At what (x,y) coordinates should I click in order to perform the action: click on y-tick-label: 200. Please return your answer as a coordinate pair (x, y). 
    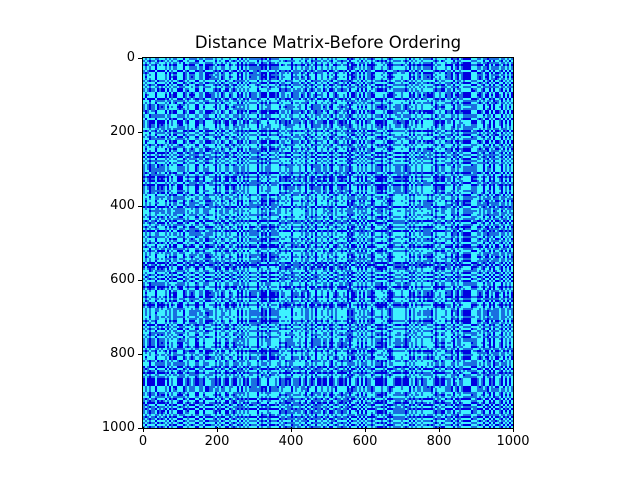
    Looking at the image, I should click on (122, 131).